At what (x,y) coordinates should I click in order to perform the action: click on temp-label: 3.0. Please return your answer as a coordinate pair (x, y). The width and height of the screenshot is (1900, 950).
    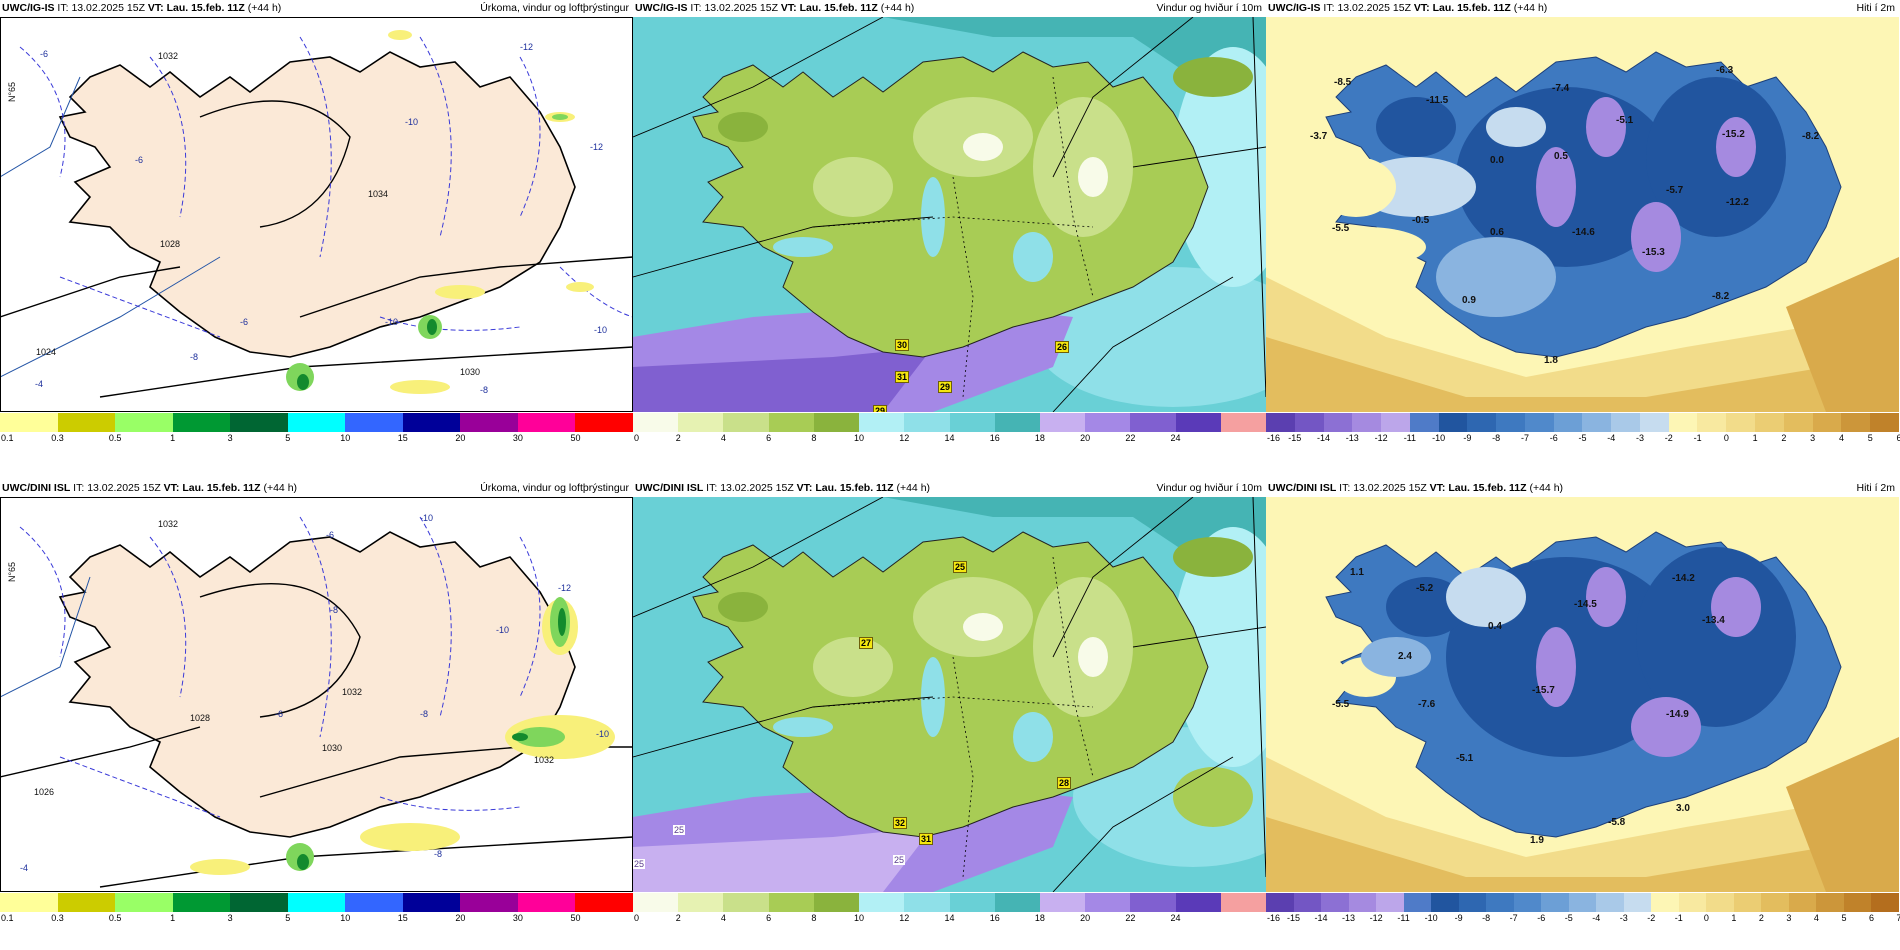
    Looking at the image, I should click on (1683, 808).